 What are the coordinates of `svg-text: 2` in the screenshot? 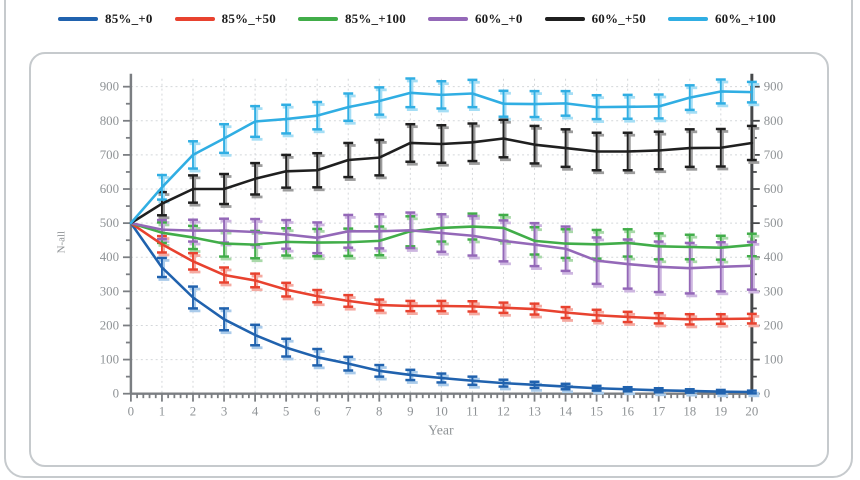 It's located at (193, 411).